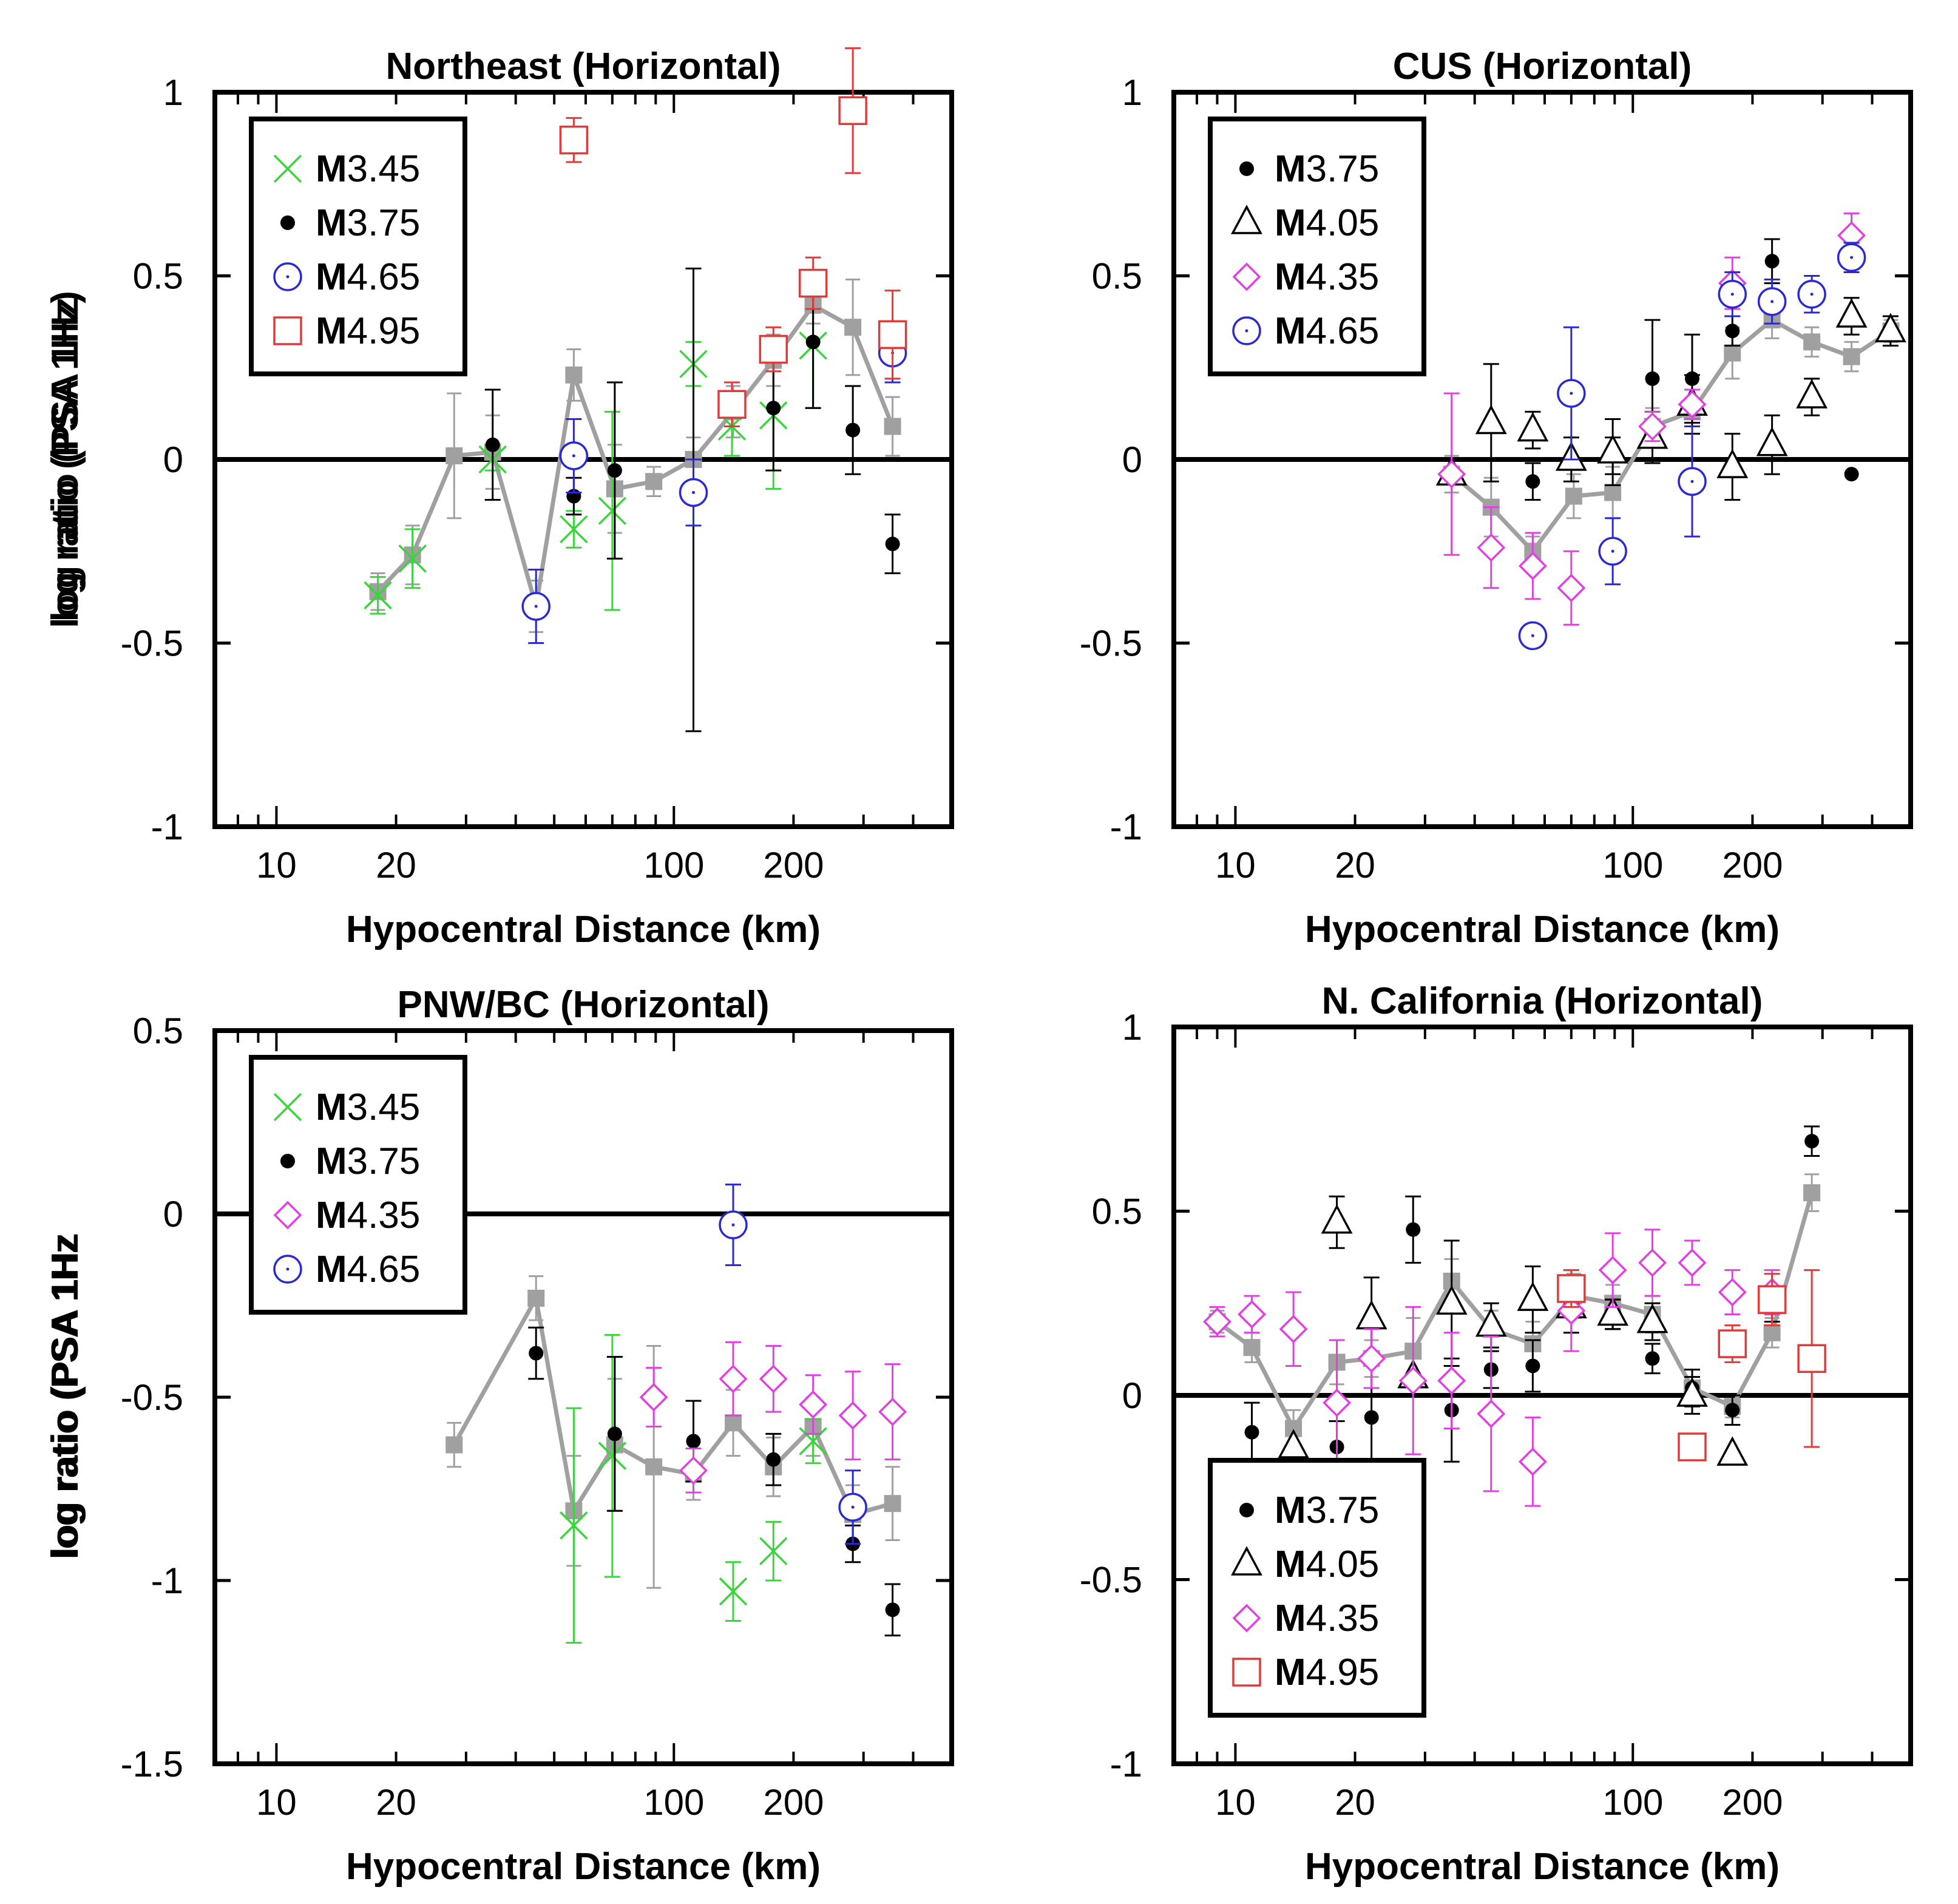  Describe the element at coordinates (384, 1107) in the screenshot. I see `legend-label-value: 3.45` at that location.